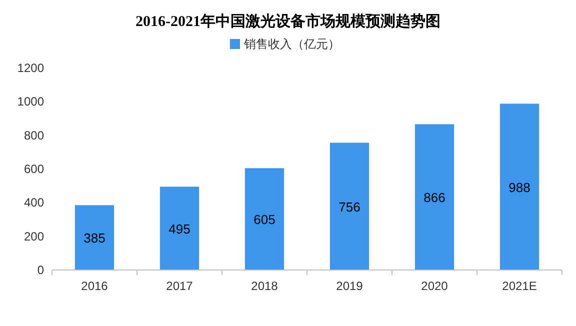 This screenshot has width=576, height=326. What do you see at coordinates (34, 169) in the screenshot?
I see `y-tick-label: 600` at bounding box center [34, 169].